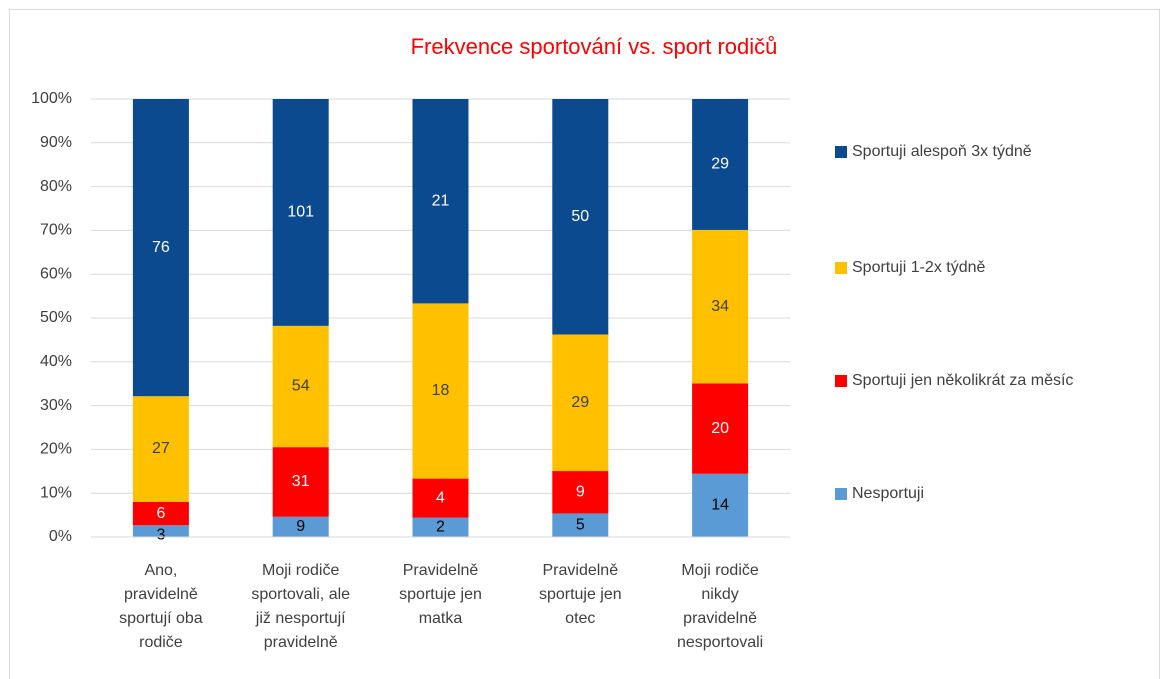 This screenshot has width=1171, height=679. I want to click on data-label: 4, so click(440, 497).